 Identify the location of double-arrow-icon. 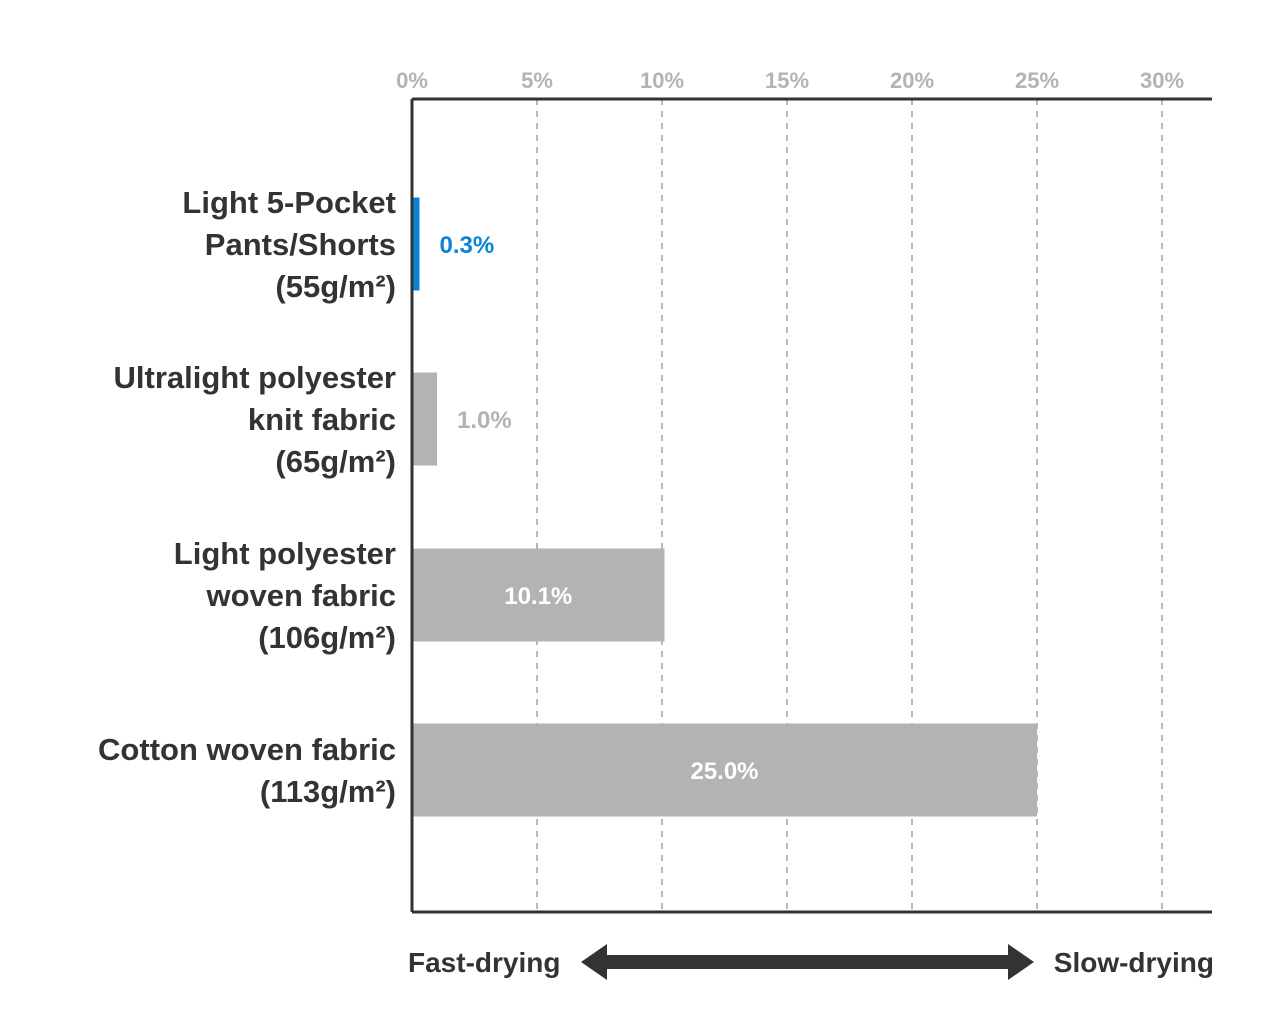
(807, 962).